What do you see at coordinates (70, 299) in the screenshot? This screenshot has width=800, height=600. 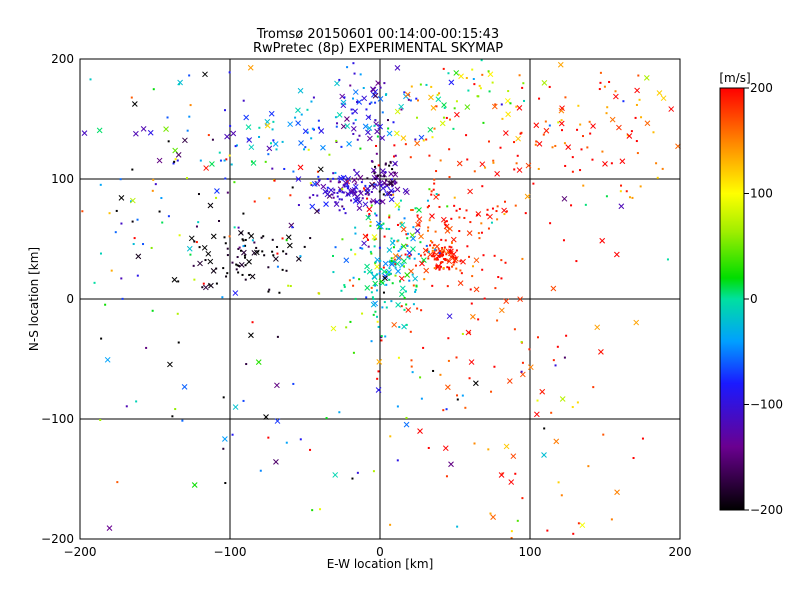 I see `y-tick-label: 0` at bounding box center [70, 299].